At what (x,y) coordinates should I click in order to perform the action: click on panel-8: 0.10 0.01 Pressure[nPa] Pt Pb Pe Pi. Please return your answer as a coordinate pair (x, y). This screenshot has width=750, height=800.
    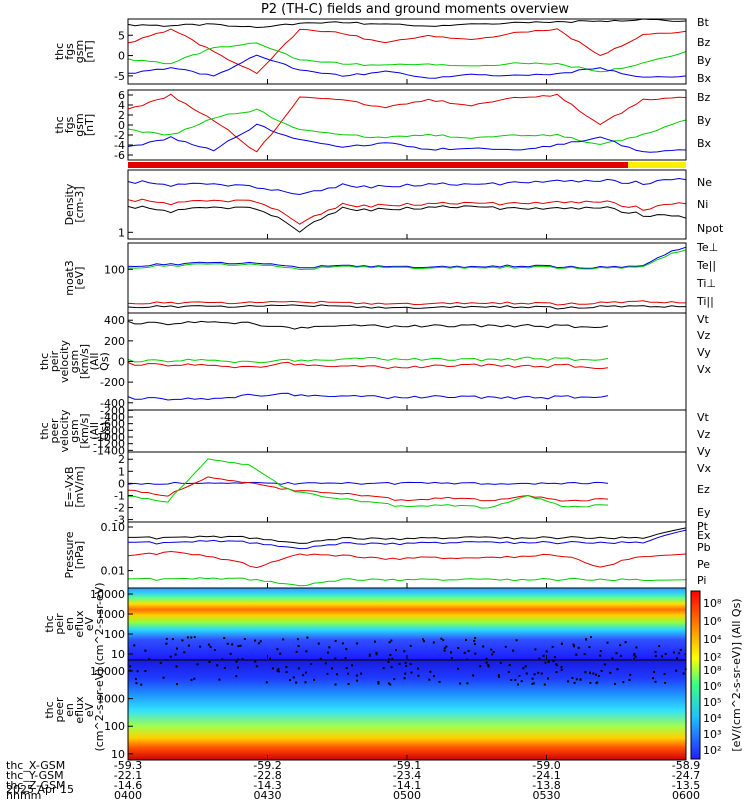
    Looking at the image, I should click on (387, 554).